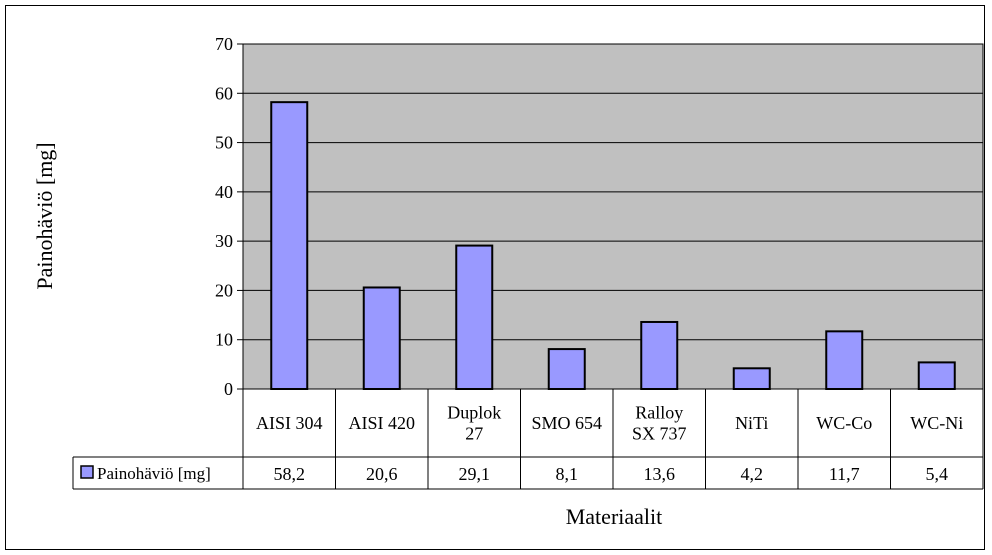 The height and width of the screenshot is (555, 992). Describe the element at coordinates (567, 474) in the screenshot. I see `data-label: 8,1` at that location.